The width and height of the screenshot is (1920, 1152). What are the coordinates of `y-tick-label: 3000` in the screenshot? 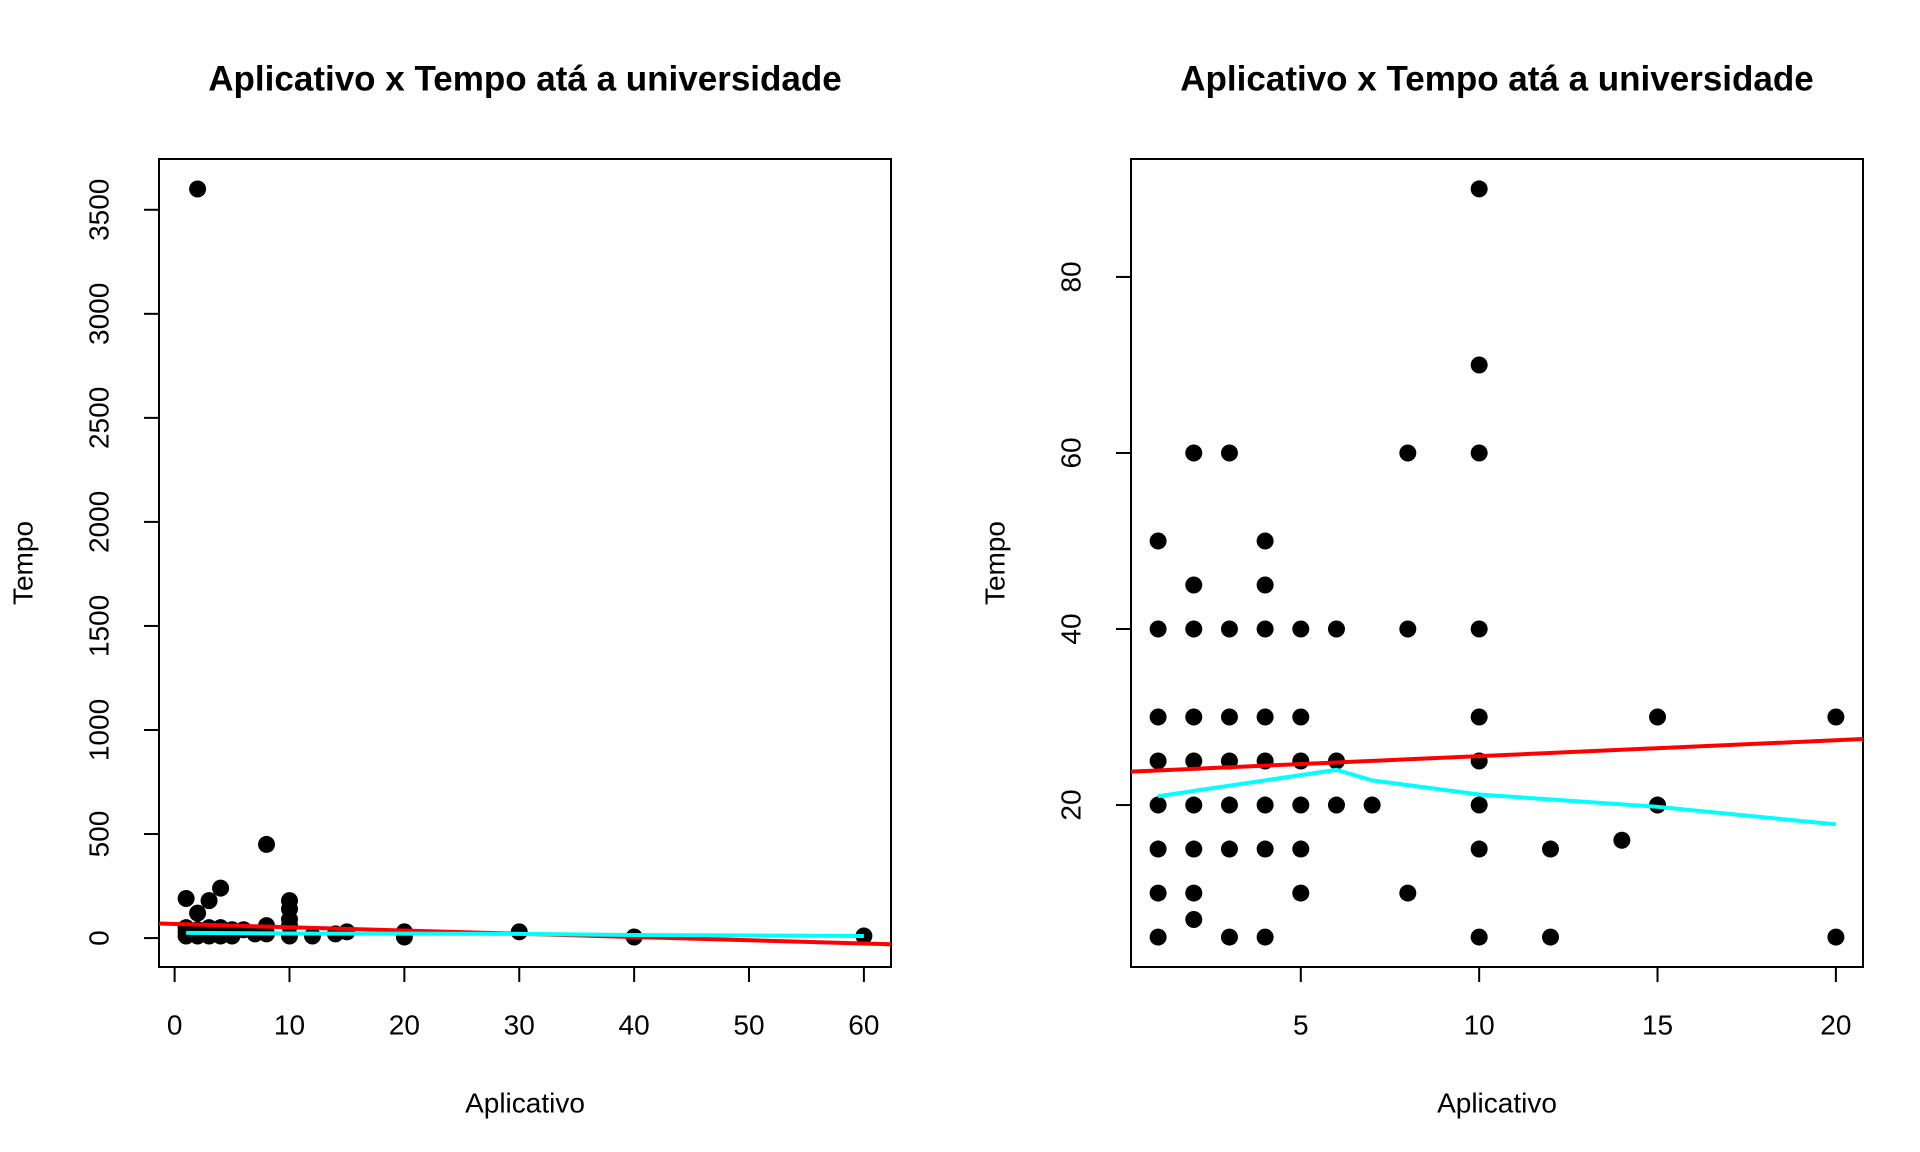 It's located at (98, 314).